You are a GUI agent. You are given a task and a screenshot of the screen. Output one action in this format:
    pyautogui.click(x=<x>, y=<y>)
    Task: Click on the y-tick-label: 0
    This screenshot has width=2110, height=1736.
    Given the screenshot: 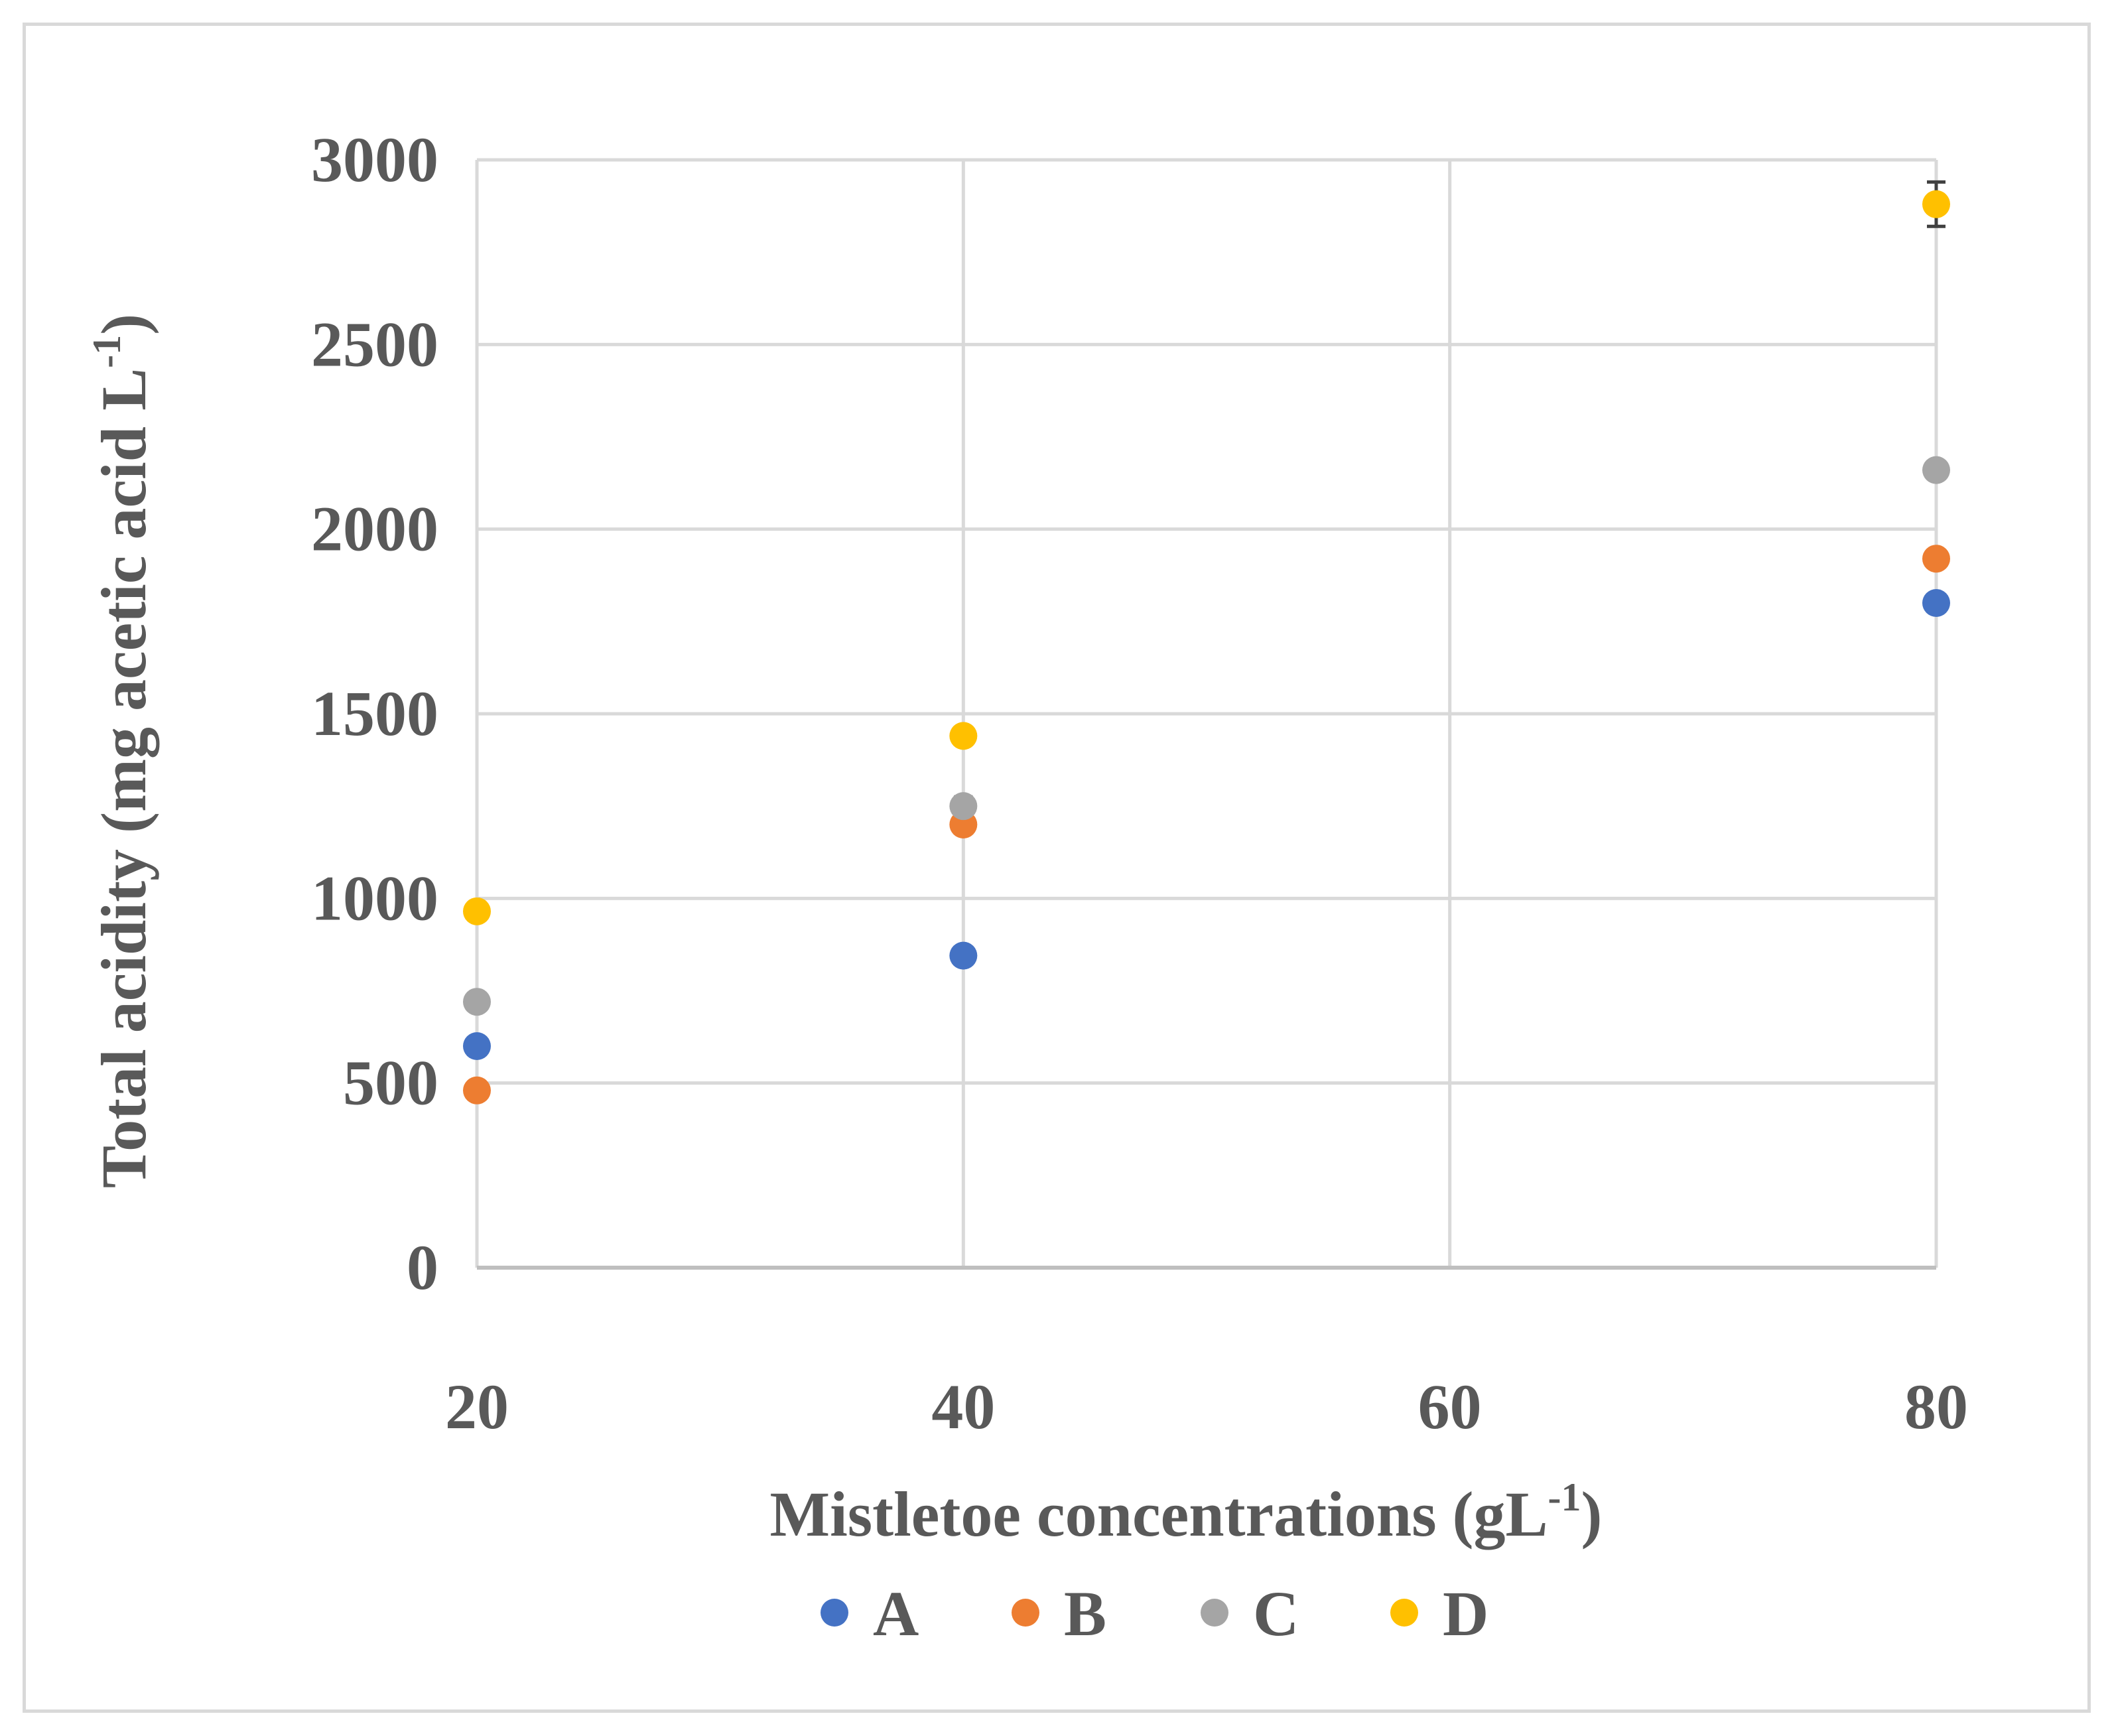 What is the action you would take?
    pyautogui.click(x=422, y=1267)
    